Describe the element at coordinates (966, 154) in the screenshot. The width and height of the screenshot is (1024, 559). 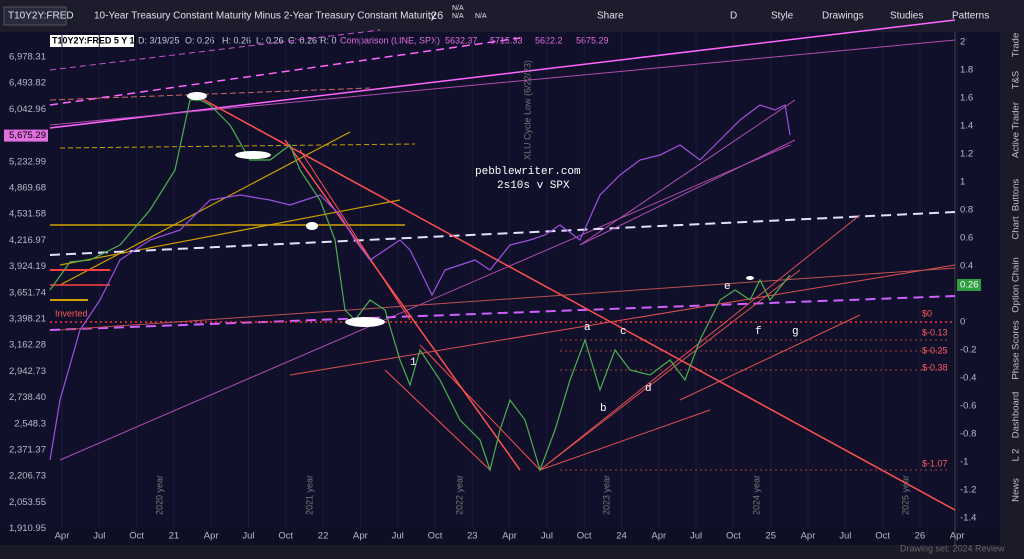
I see `right-tick-label: 1.2` at that location.